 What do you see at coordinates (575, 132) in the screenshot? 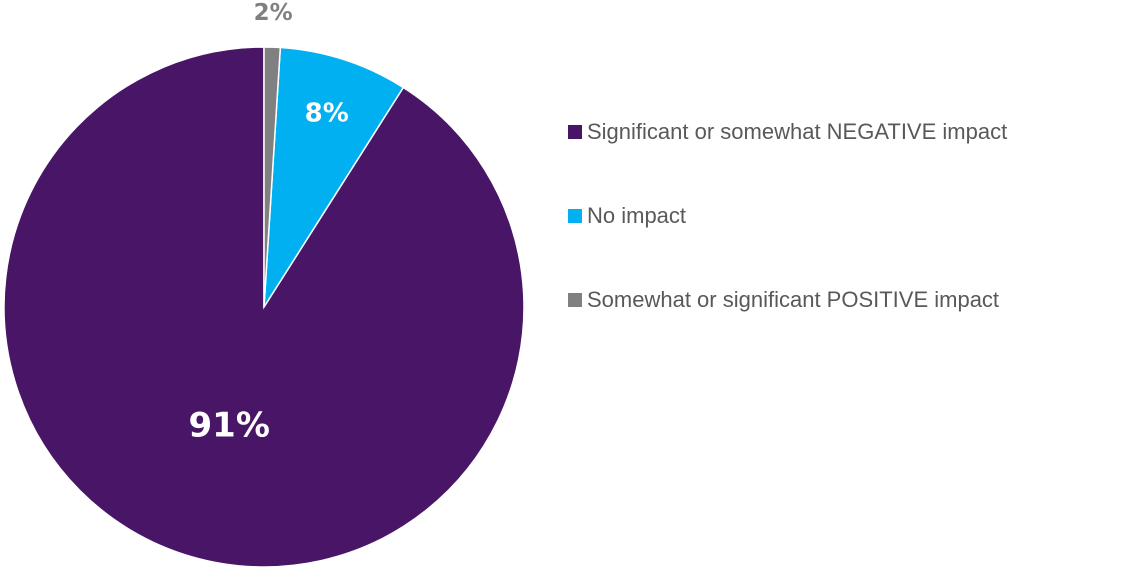
I see `legend-swatch-negative-impact` at bounding box center [575, 132].